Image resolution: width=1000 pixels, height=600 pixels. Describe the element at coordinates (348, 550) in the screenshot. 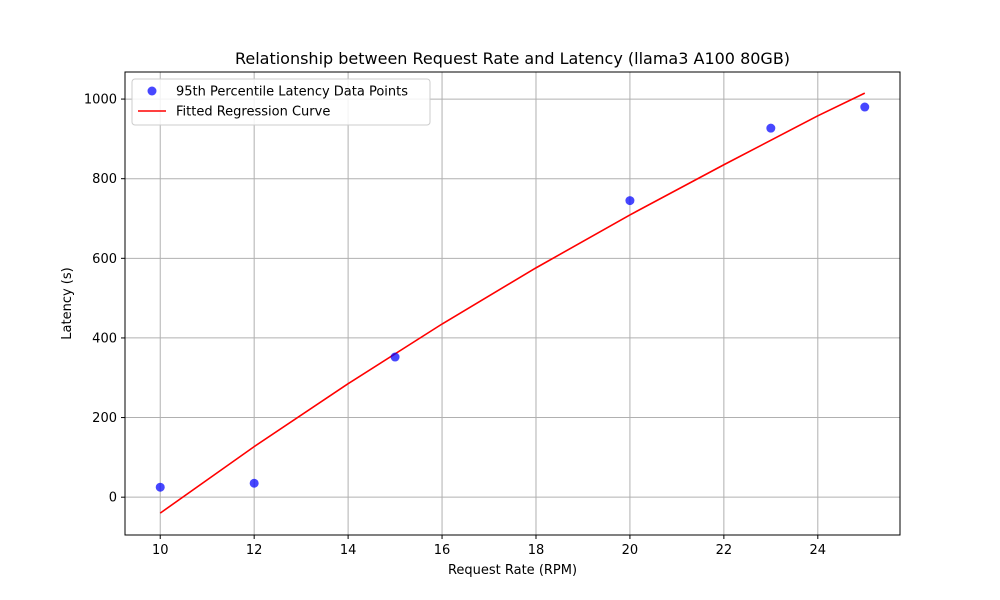

I see `x-tick-label: 14` at that location.